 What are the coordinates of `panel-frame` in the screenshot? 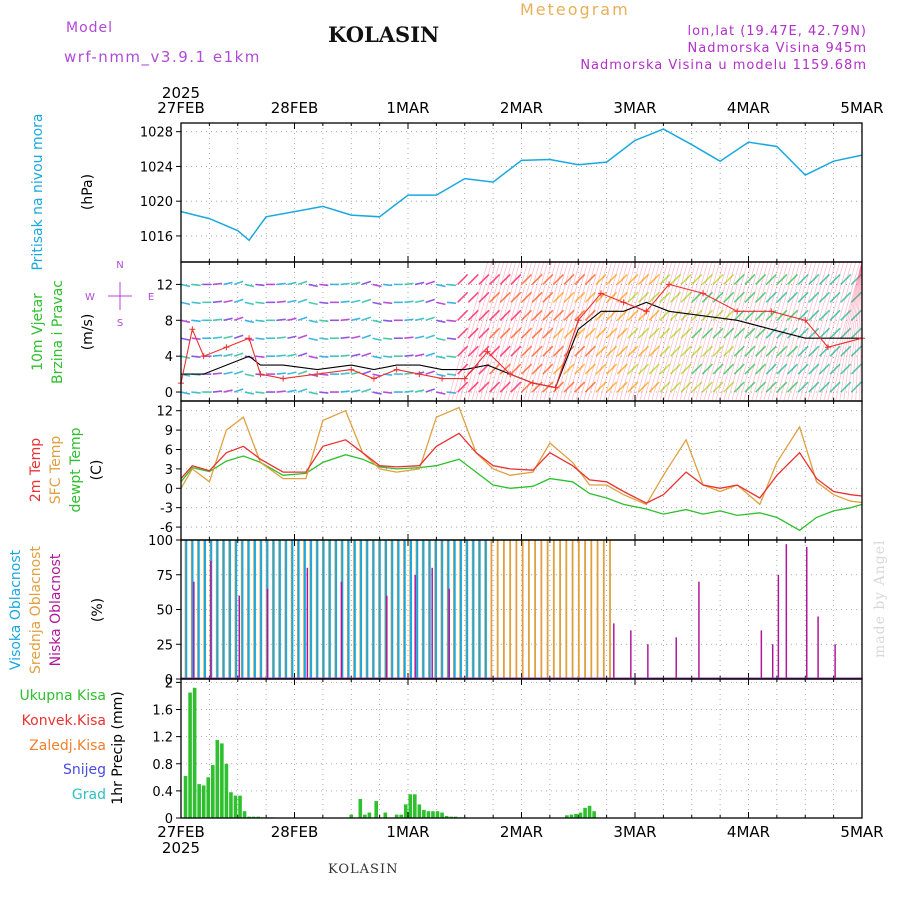 It's located at (521, 748).